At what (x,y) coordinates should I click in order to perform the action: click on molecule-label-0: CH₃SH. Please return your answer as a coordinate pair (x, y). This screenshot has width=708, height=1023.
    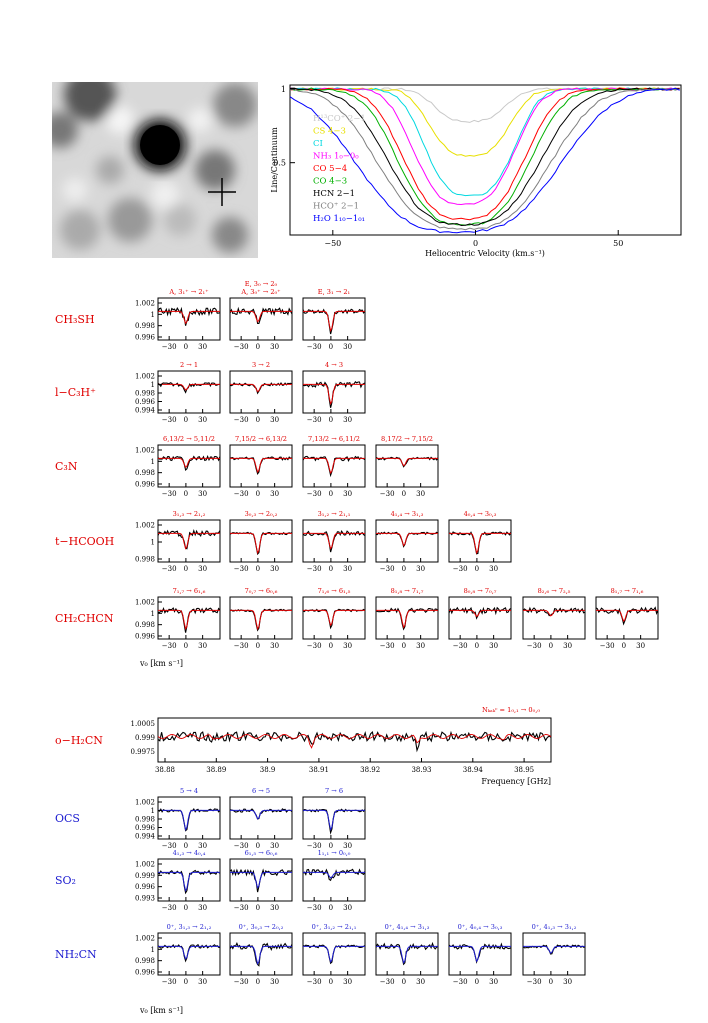
    Looking at the image, I should click on (75, 319).